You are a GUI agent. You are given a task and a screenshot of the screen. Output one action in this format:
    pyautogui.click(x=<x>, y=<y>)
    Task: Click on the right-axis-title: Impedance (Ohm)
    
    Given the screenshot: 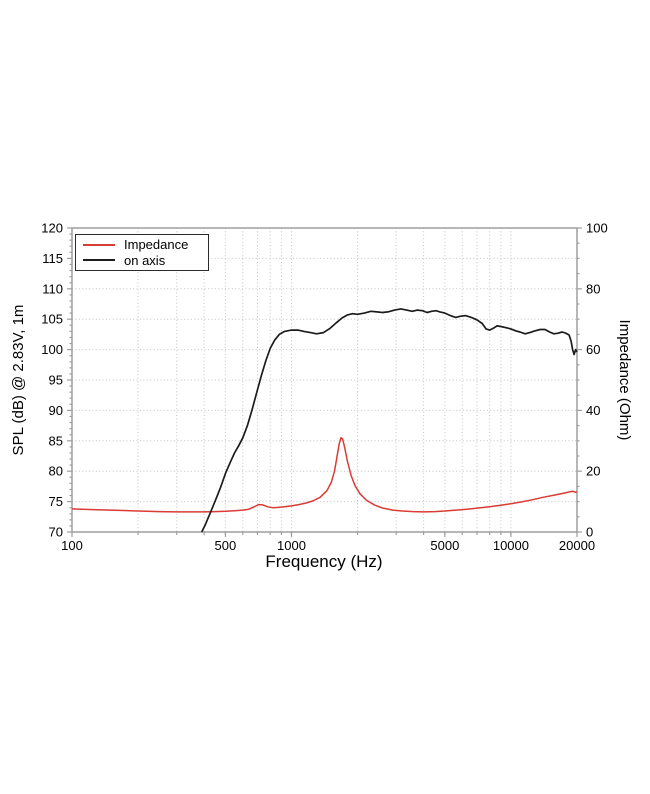 What is the action you would take?
    pyautogui.click(x=624, y=380)
    